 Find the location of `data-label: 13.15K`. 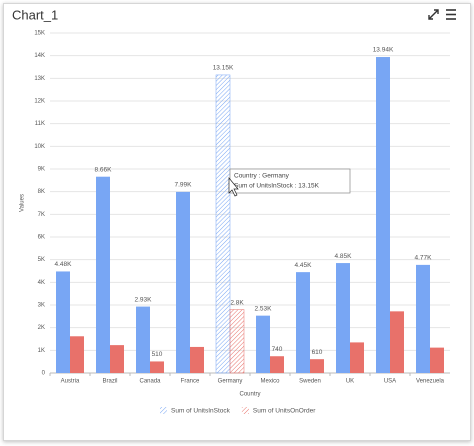

data-label: 13.15K is located at coordinates (223, 68).